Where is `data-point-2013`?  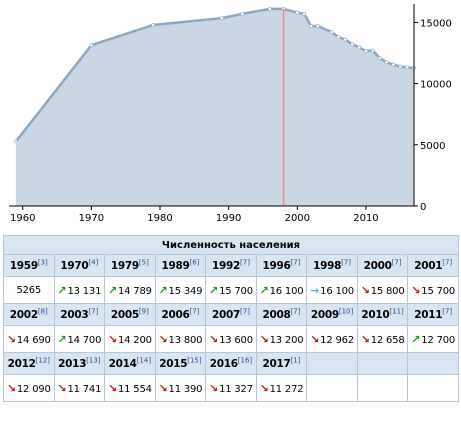 data-point-2013 is located at coordinates (386, 62).